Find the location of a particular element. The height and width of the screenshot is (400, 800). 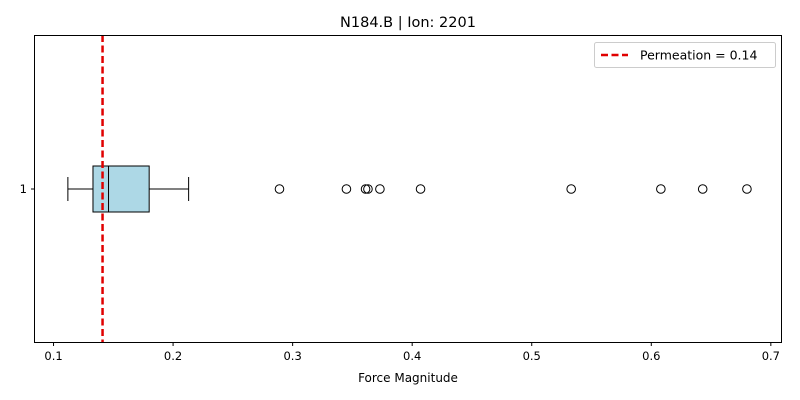

legend-frame is located at coordinates (685, 55).